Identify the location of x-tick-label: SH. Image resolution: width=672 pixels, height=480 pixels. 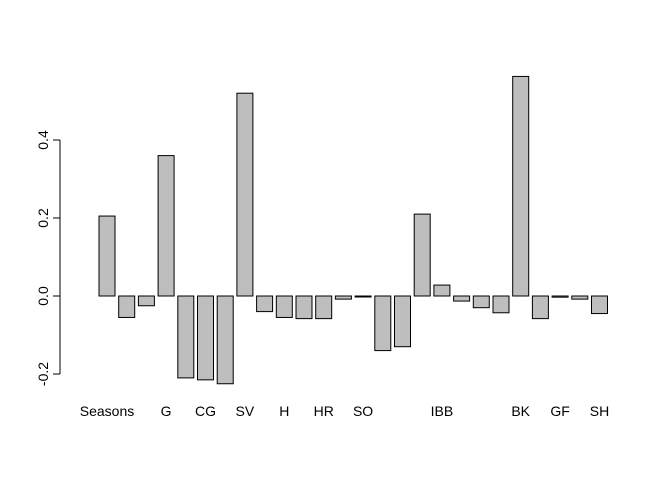
(599, 411).